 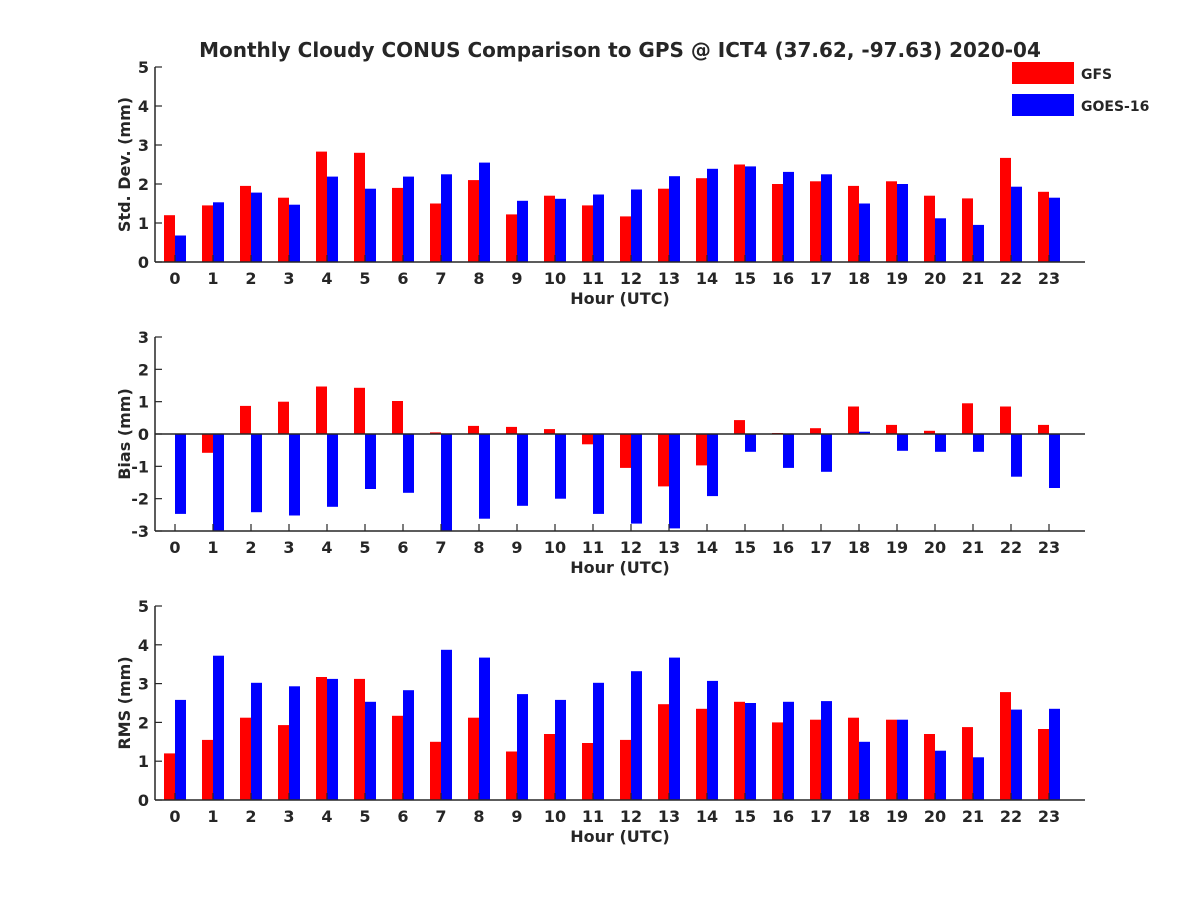 I want to click on stddev-xtick-label: 15, so click(x=745, y=278).